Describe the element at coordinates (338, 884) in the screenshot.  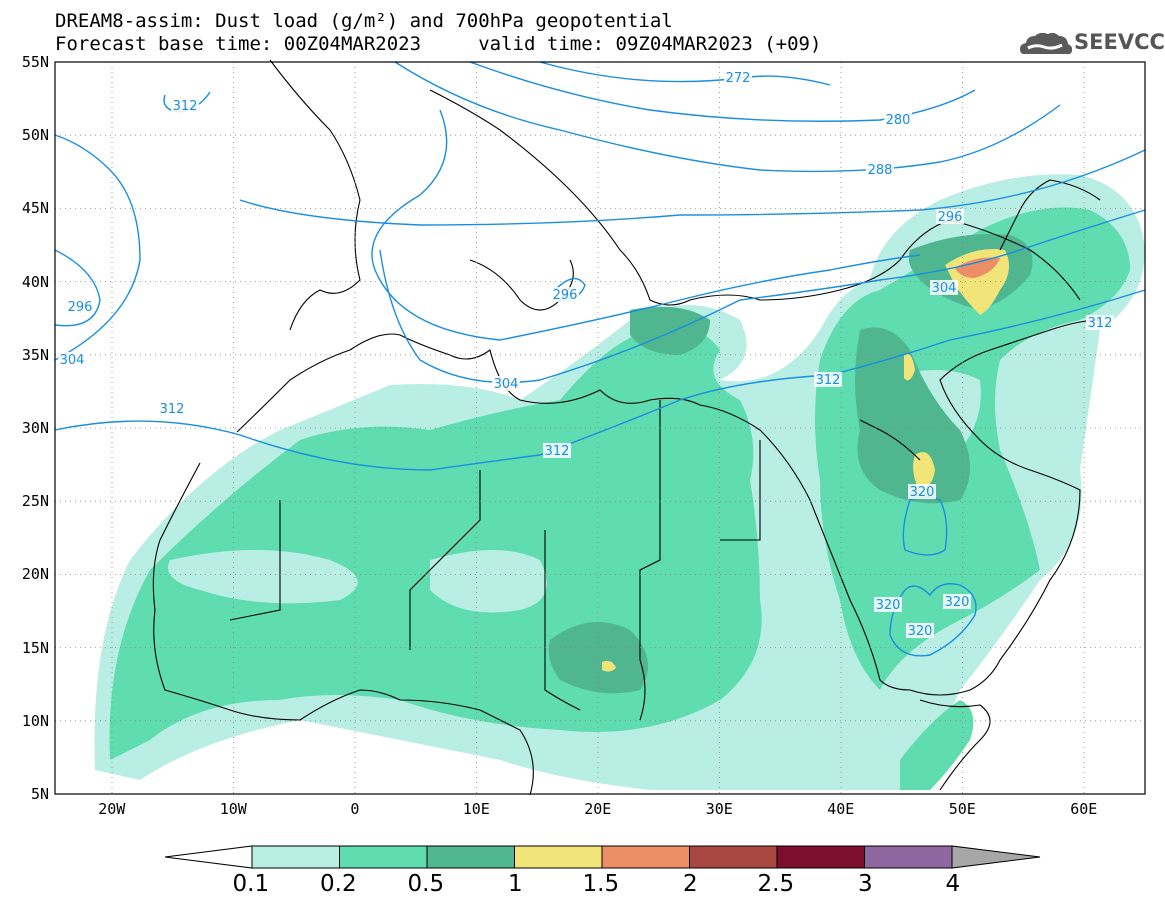
I see `colorbar-label: 0.2` at that location.